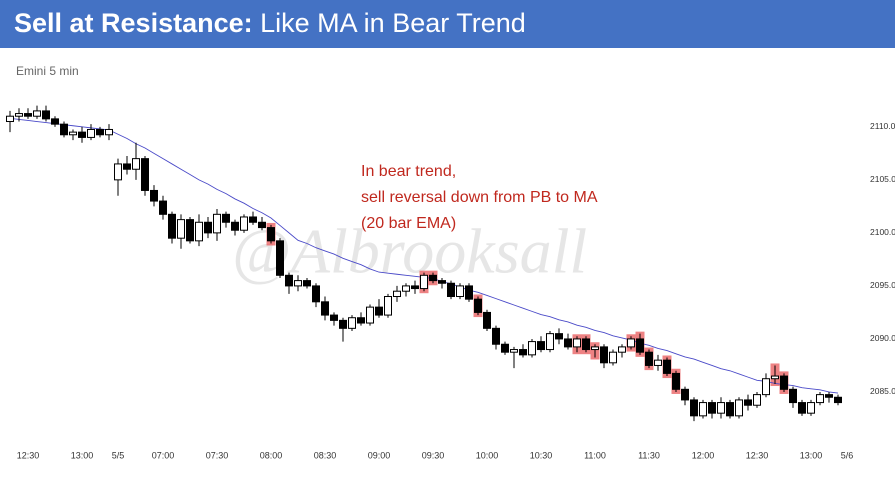 This screenshot has width=895, height=484. Describe the element at coordinates (487, 455) in the screenshot. I see `x-tick-label: 10:00` at that location.